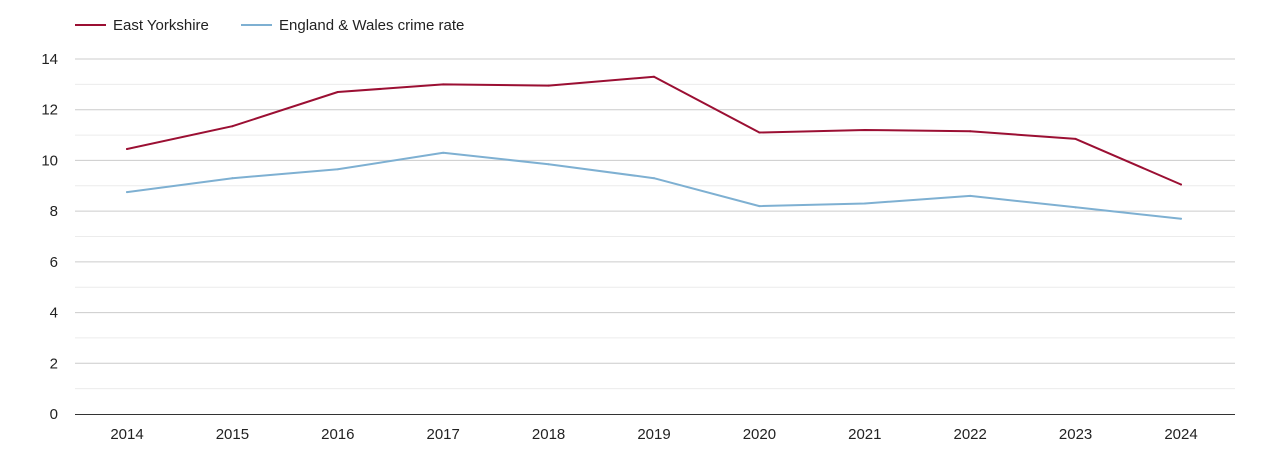 The width and height of the screenshot is (1270, 450). What do you see at coordinates (371, 25) in the screenshot?
I see `legend-label-1: England & Wales crime rate` at bounding box center [371, 25].